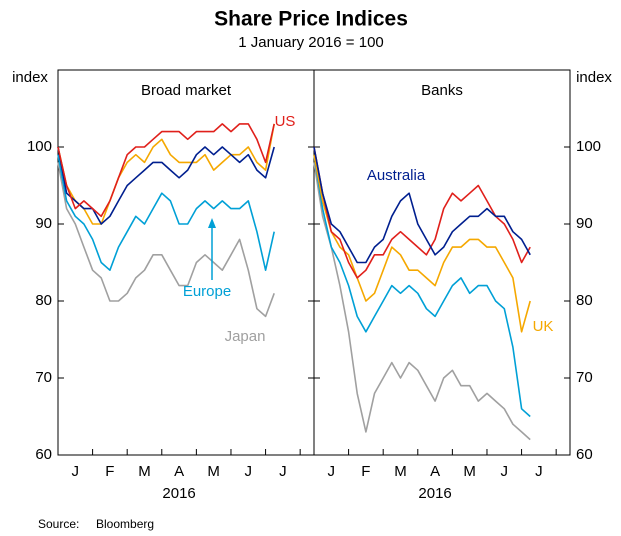 The height and width of the screenshot is (536, 621). I want to click on chart-subtitle: 1 January 2016 = 100, so click(311, 42).